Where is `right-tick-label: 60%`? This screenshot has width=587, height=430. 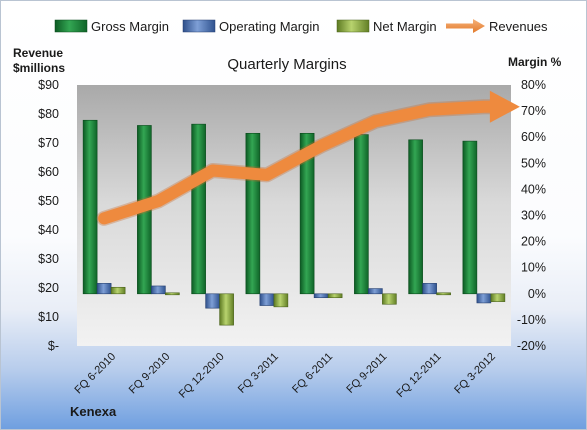
right-tick-label: 60% is located at coordinates (533, 137).